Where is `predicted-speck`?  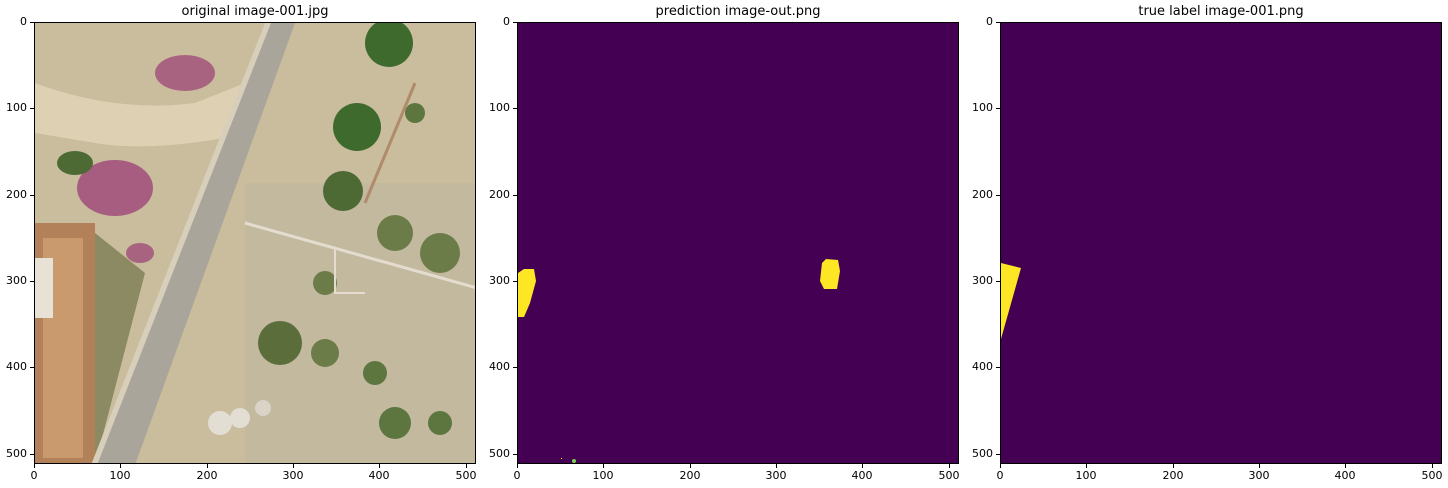 predicted-speck is located at coordinates (574, 461).